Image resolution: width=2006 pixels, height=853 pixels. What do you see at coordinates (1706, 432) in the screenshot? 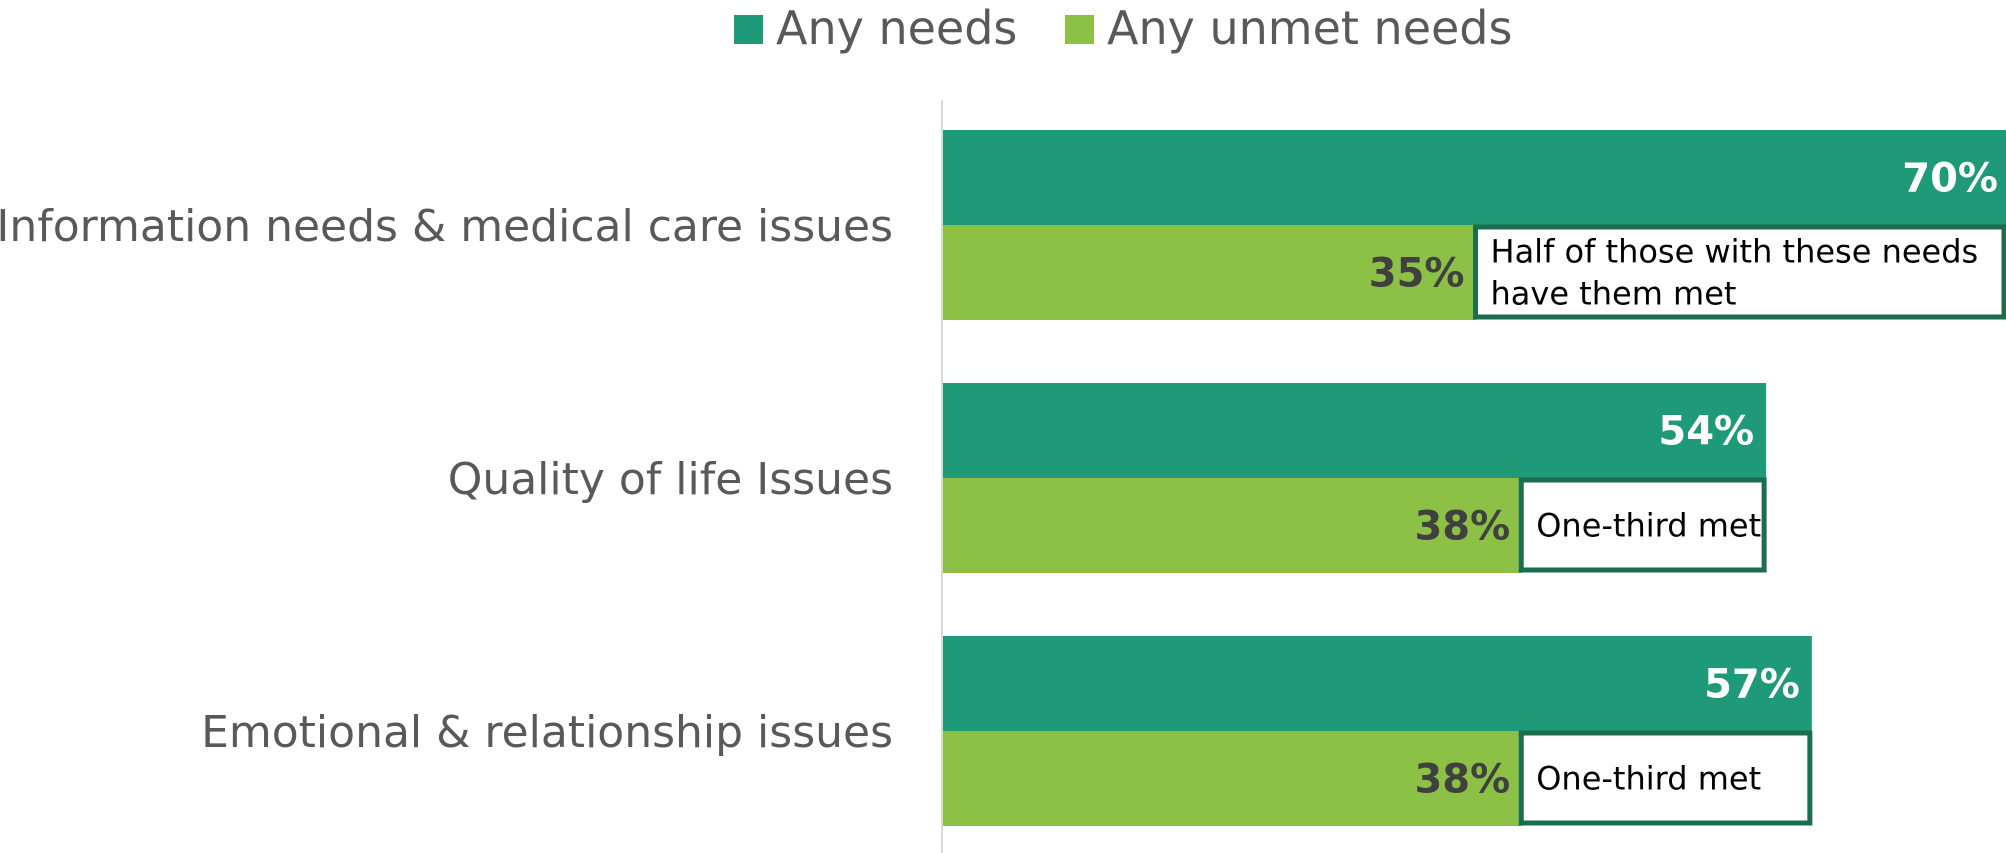
I see `data-label-any-needs: 54%` at bounding box center [1706, 432].